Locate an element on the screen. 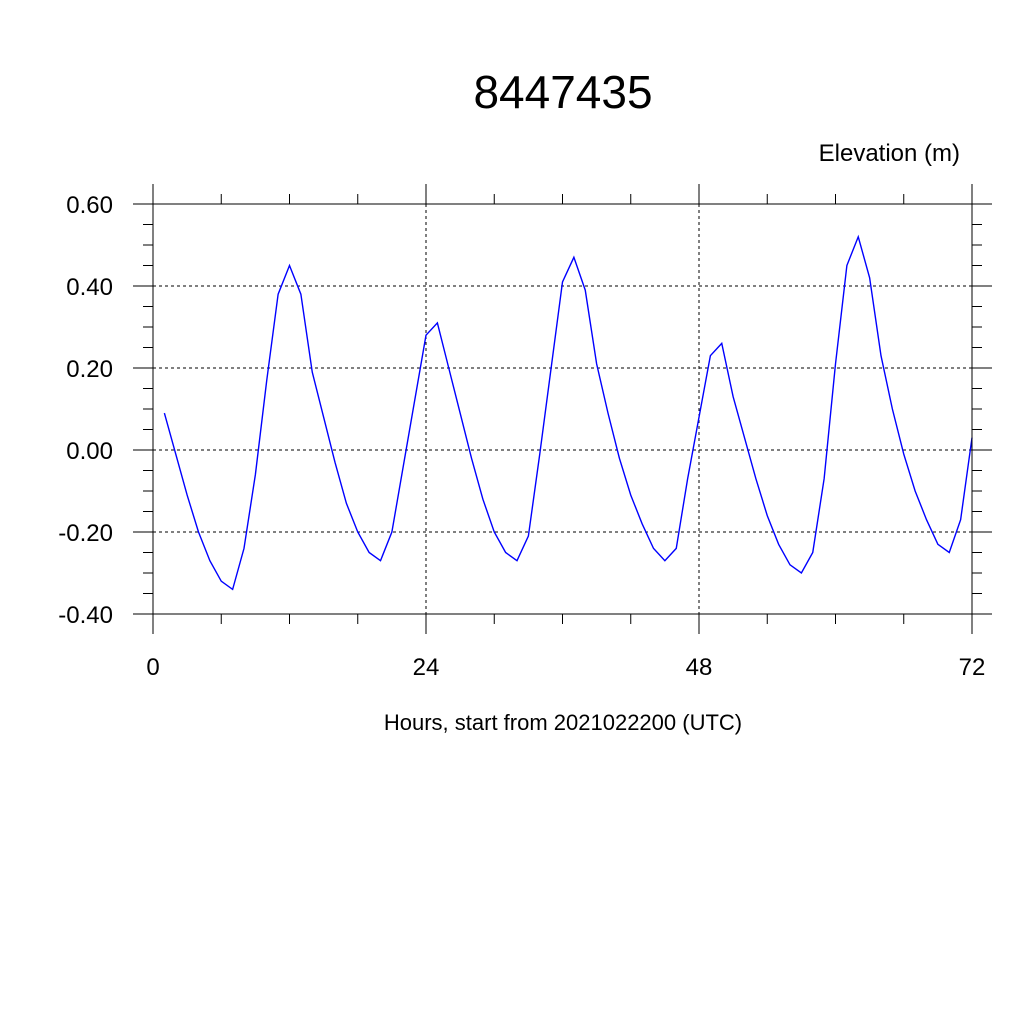 The height and width of the screenshot is (1024, 1024). chart-title: 8447435 is located at coordinates (562, 92).